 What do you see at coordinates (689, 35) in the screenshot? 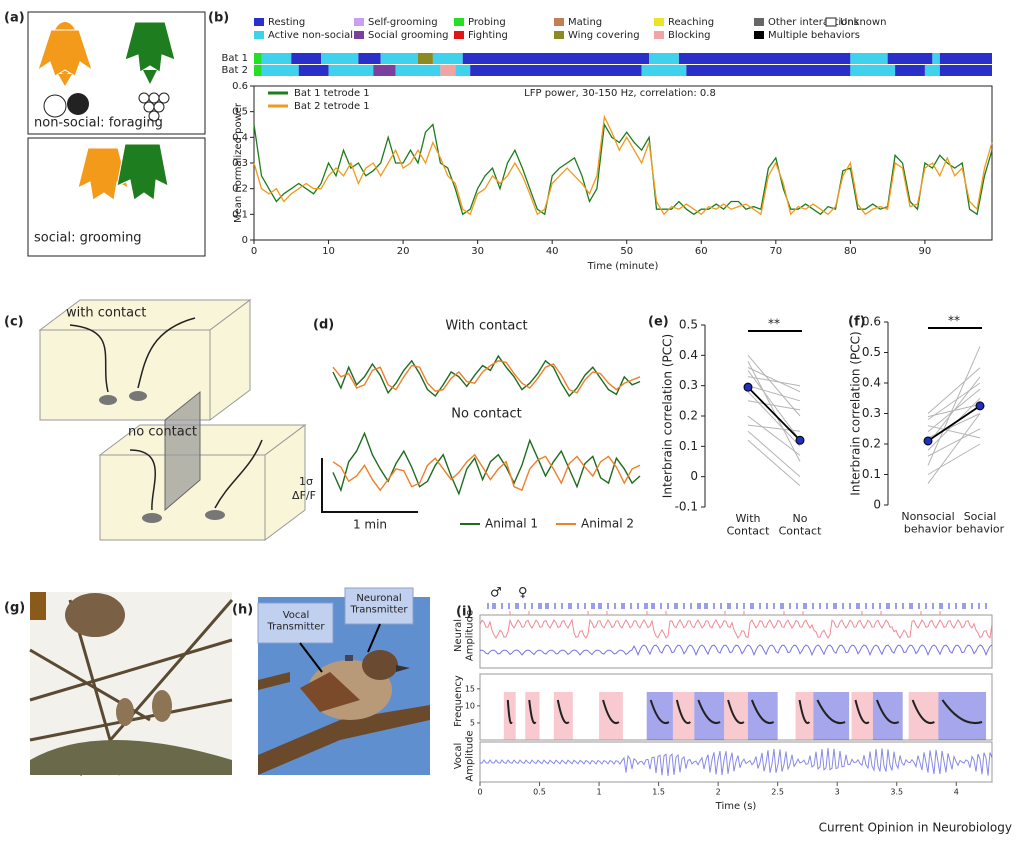
I see `legend-label: Blocking` at bounding box center [689, 35].